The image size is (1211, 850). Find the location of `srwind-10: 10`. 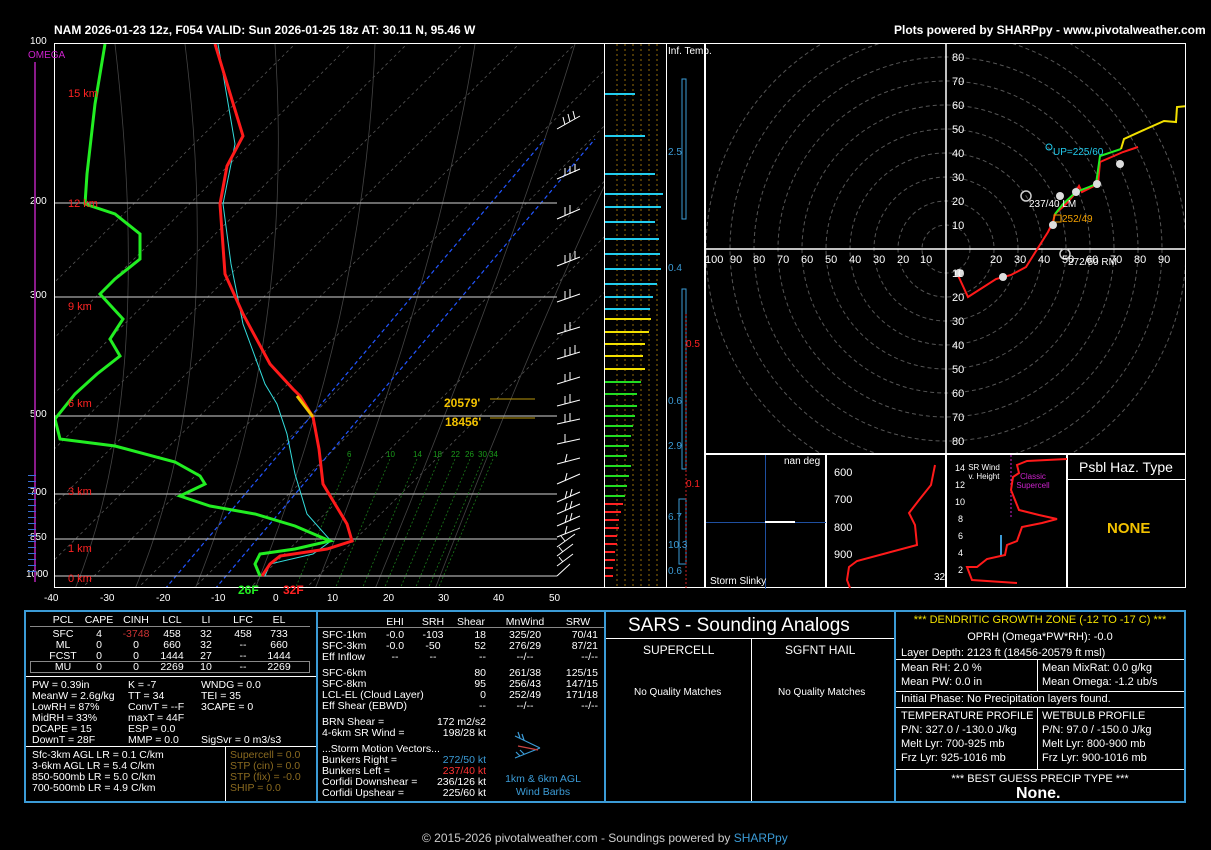

srwind-10: 10 is located at coordinates (960, 502).